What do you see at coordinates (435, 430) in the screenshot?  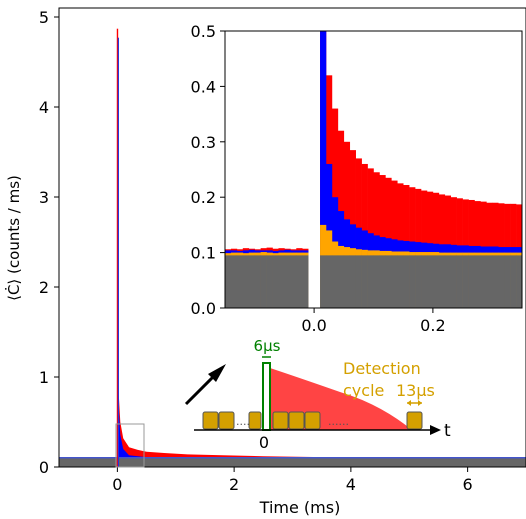 I see `time-axis-arrowhead` at bounding box center [435, 430].